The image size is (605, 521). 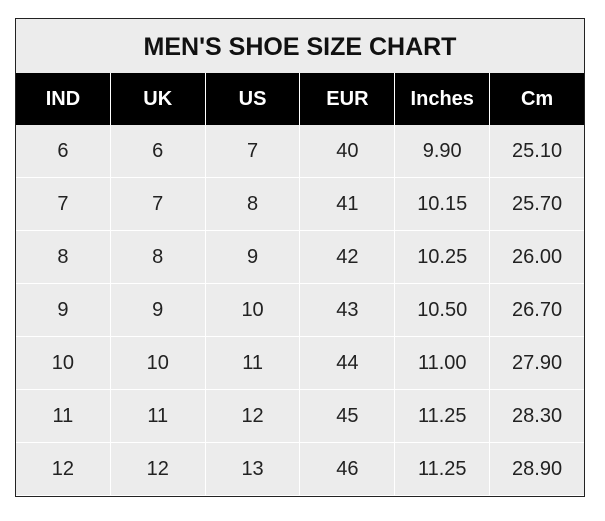 I want to click on table-cell: 27.90, so click(x=537, y=363).